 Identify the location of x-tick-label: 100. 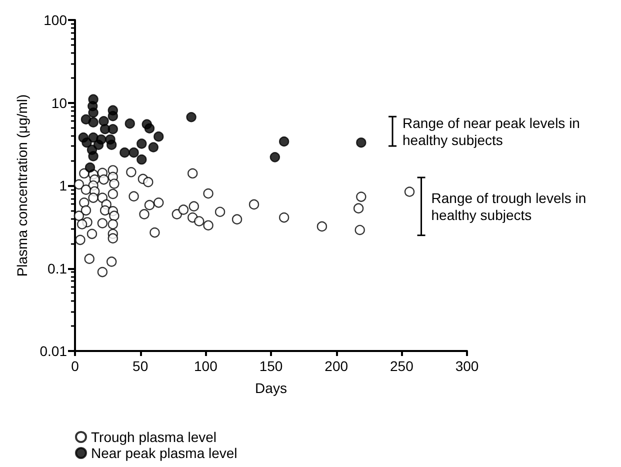
(206, 366).